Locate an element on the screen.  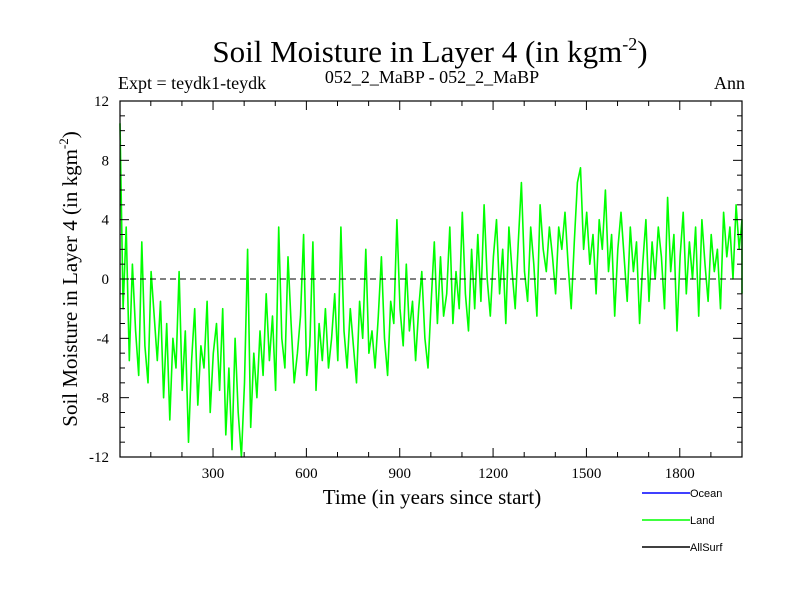
legend-label-ocean: Ocean is located at coordinates (706, 494).